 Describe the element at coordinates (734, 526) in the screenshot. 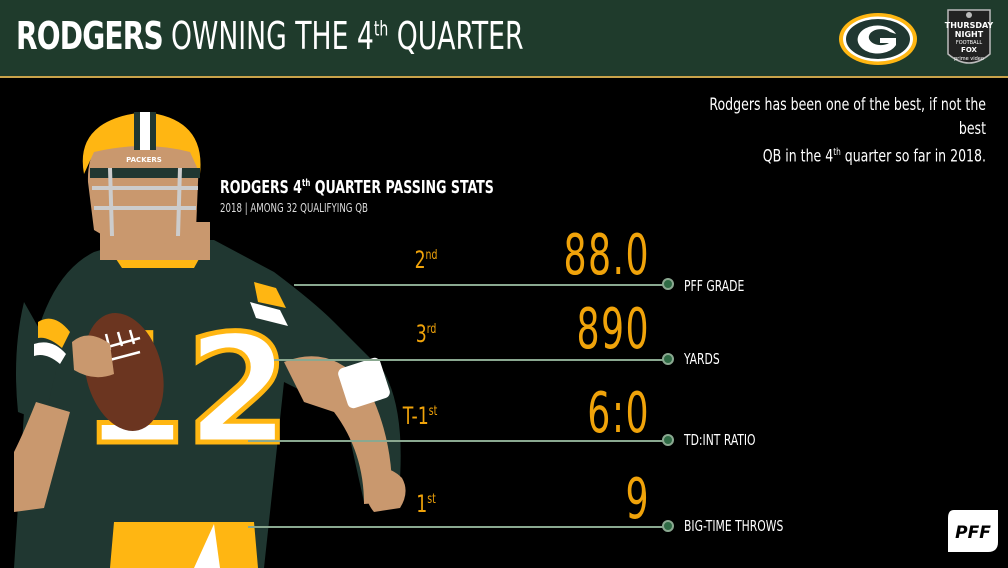

I see `stat-label: BIG-TIME THROWS` at that location.